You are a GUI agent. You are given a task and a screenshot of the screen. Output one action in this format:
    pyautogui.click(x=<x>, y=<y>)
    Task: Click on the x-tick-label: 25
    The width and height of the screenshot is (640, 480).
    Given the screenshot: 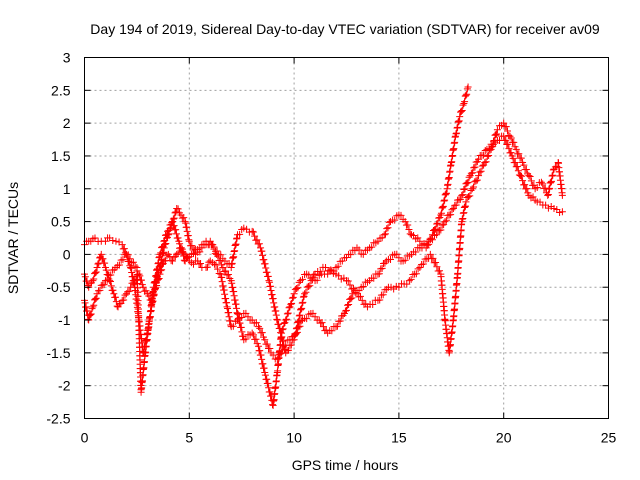 What is the action you would take?
    pyautogui.click(x=609, y=438)
    